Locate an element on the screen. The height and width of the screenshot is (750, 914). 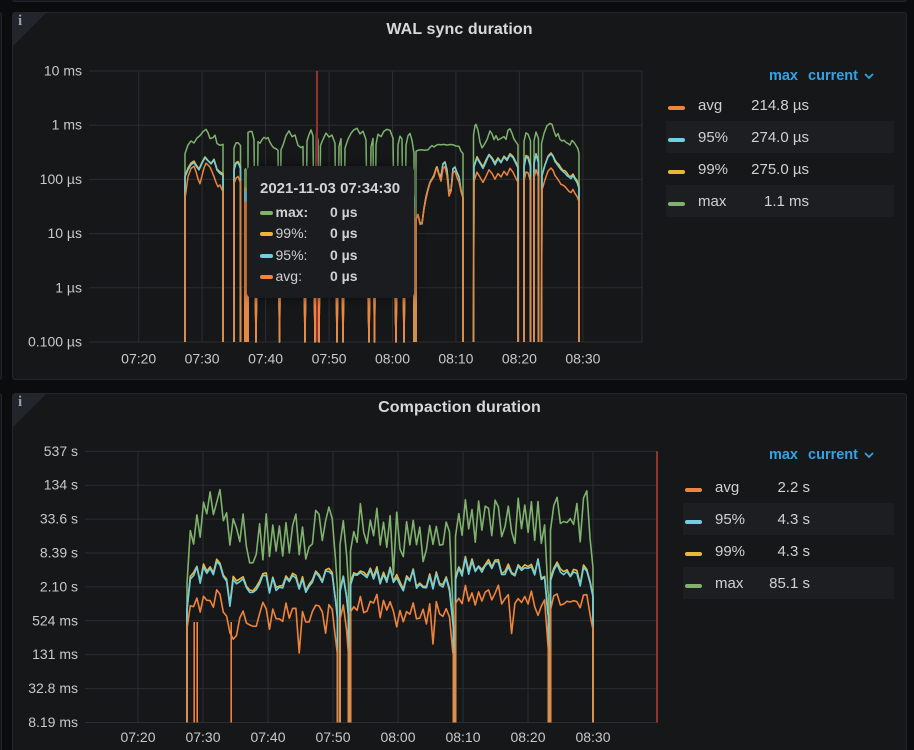
svg-text: 524 ms is located at coordinates (55, 620).